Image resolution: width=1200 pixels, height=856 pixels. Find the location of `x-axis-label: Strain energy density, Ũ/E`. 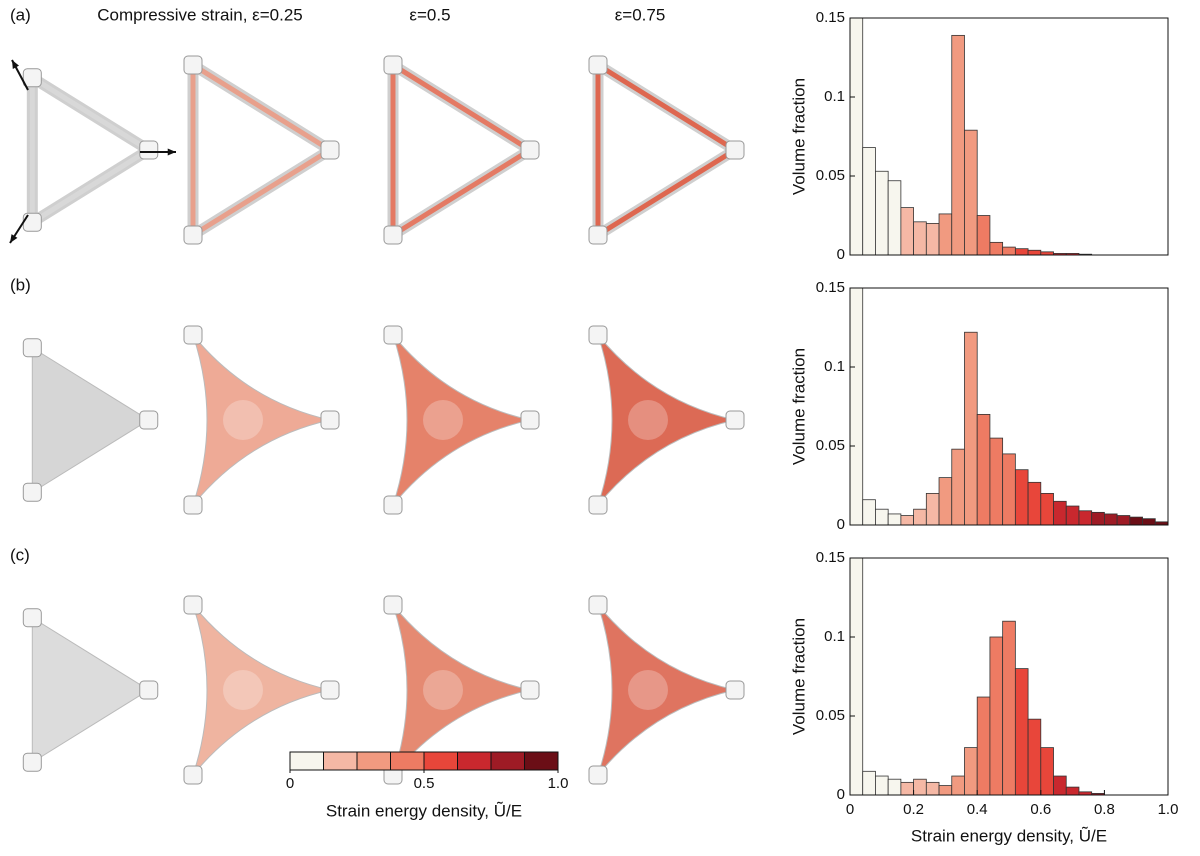

x-axis-label: Strain energy density, Ũ/E is located at coordinates (1009, 835).